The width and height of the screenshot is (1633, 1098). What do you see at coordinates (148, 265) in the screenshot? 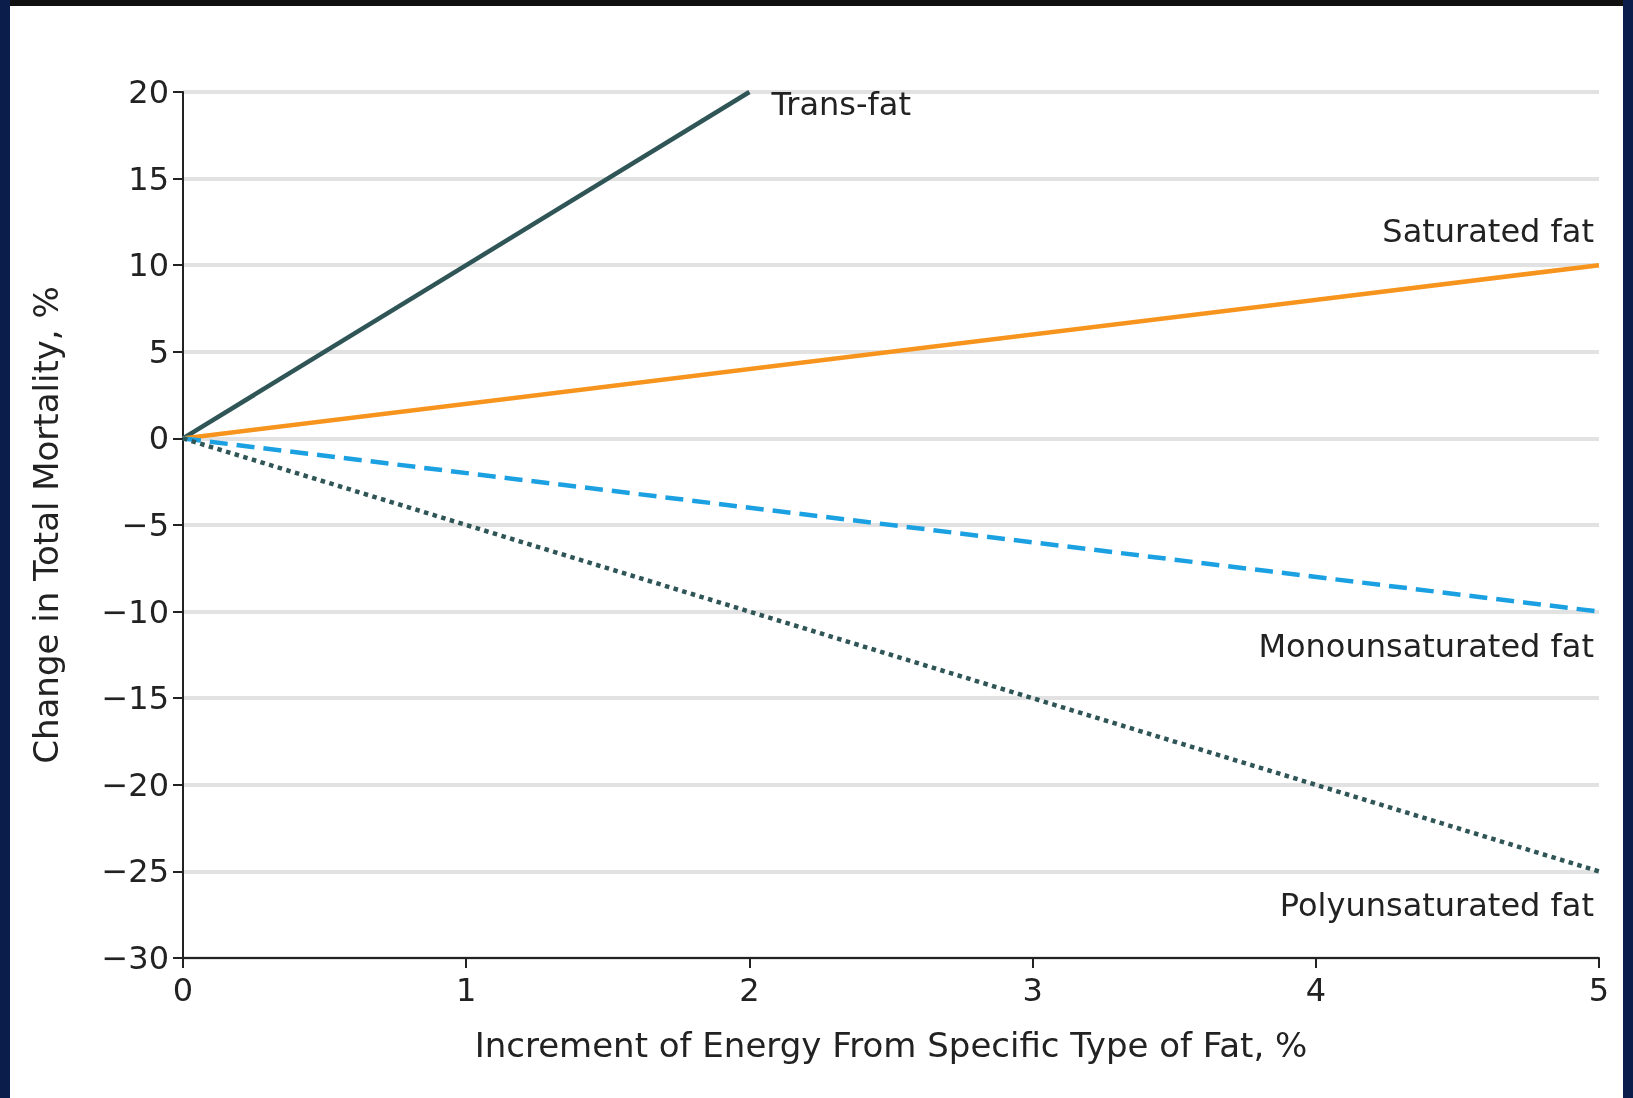
I see `y-tick-label: 10` at bounding box center [148, 265].